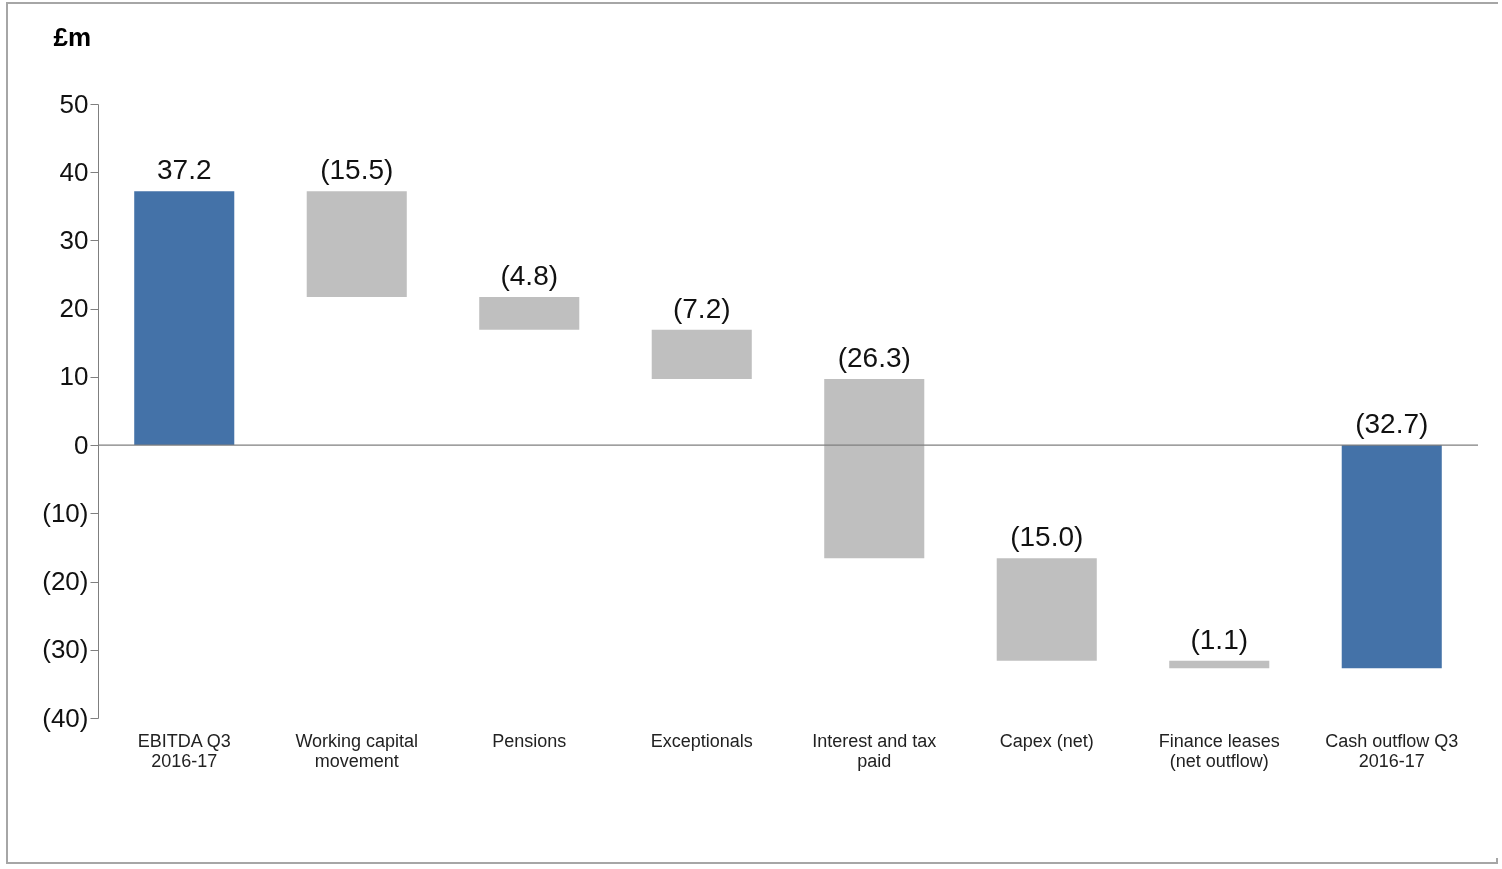 Image resolution: width=1502 pixels, height=869 pixels. I want to click on data-label: (7.2), so click(701, 308).